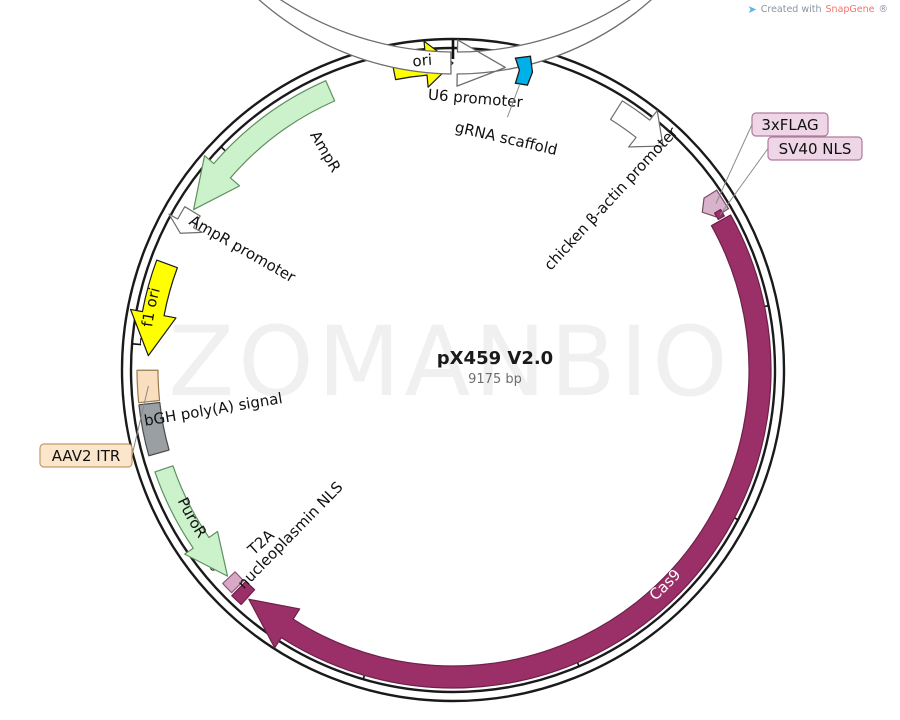 The height and width of the screenshot is (720, 900). Describe the element at coordinates (495, 379) in the screenshot. I see `plasmid-size: 9175 bp` at that location.